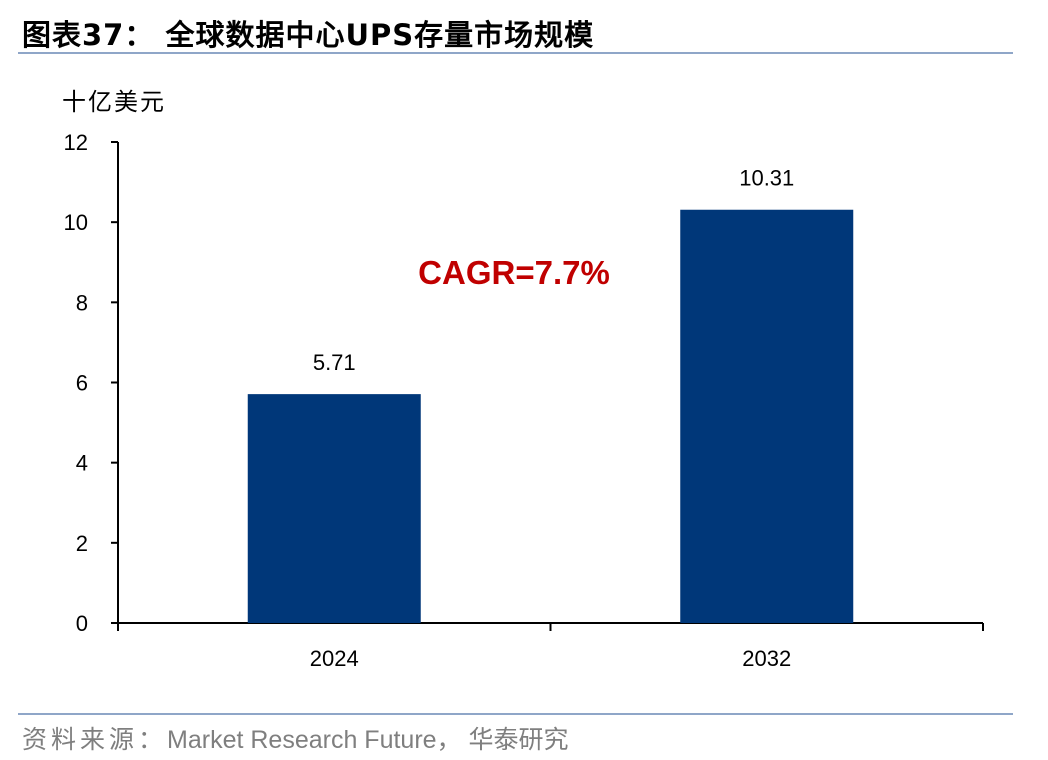 The height and width of the screenshot is (760, 1048). What do you see at coordinates (515, 53) in the screenshot?
I see `title-divider` at bounding box center [515, 53].